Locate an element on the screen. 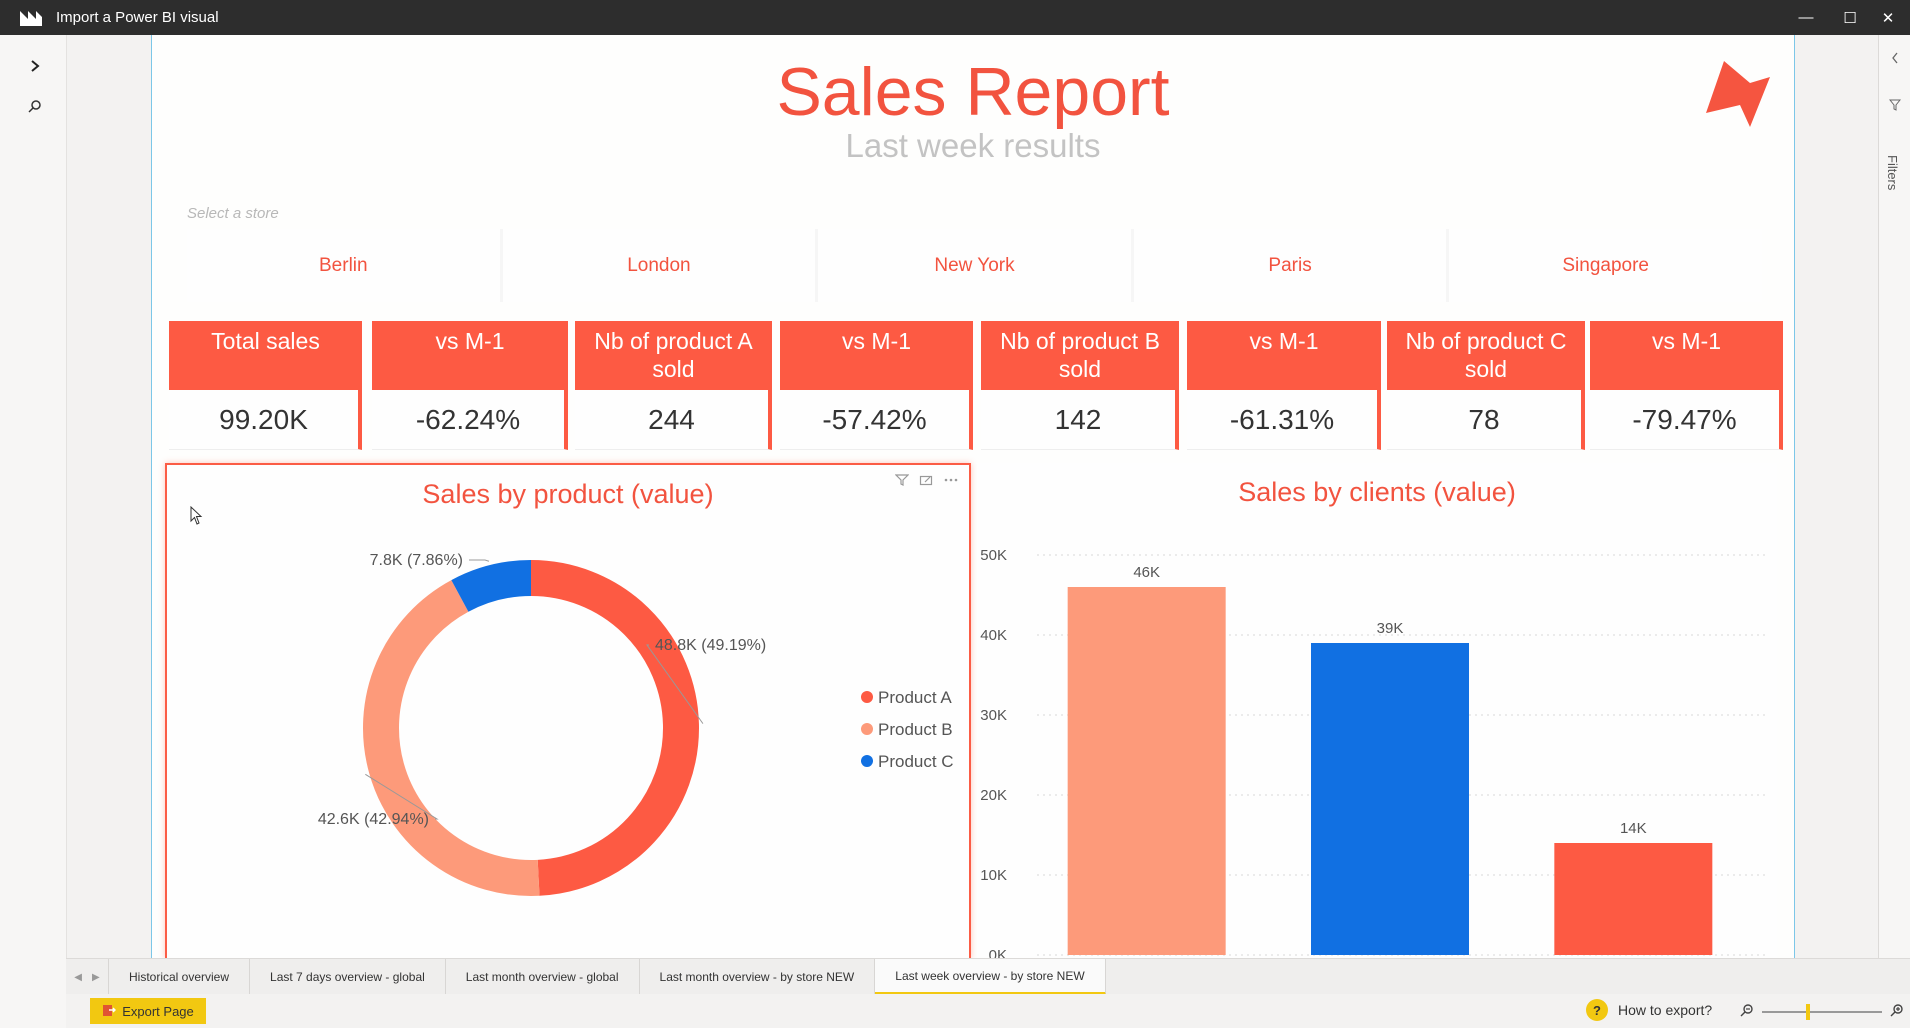 The width and height of the screenshot is (1910, 1028). more-options-icon is located at coordinates (951, 481).